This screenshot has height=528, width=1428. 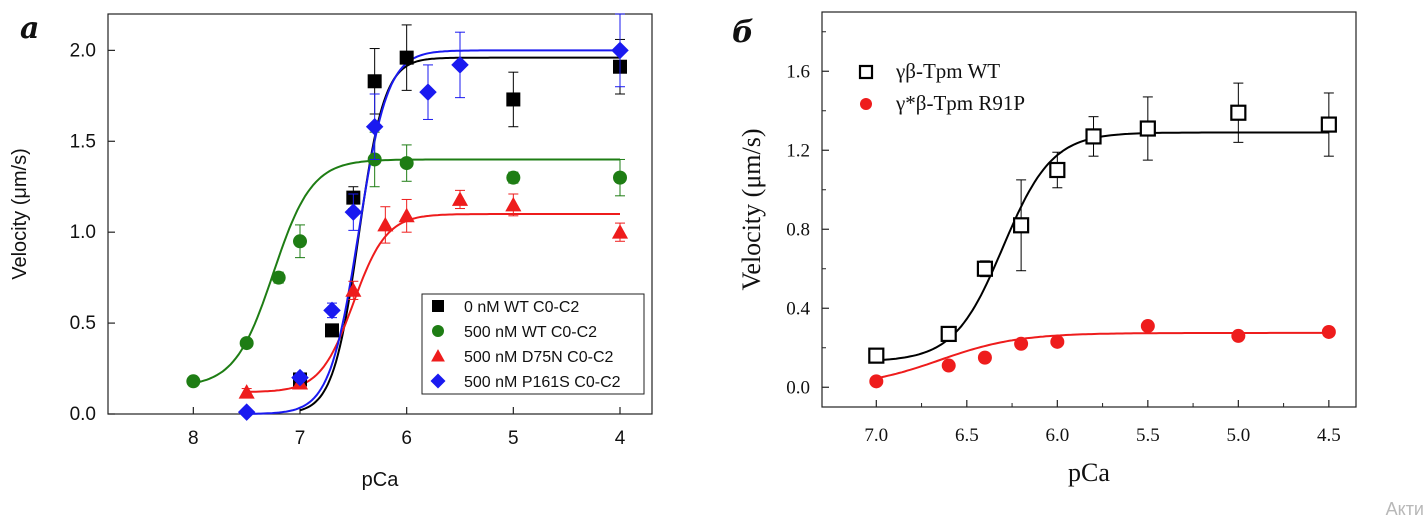 What do you see at coordinates (1404, 509) in the screenshot?
I see `watermark-text: Акти` at bounding box center [1404, 509].